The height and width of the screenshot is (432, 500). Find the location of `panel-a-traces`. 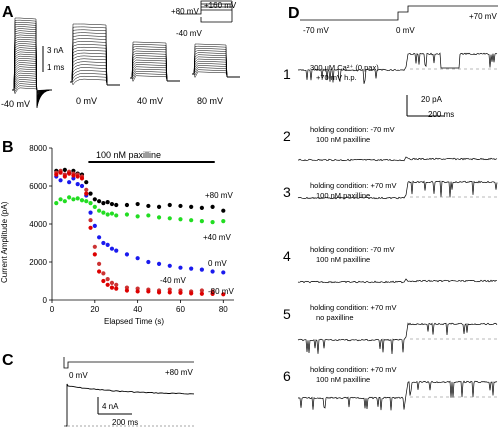

panel-a-traces is located at coordinates (126, 63).